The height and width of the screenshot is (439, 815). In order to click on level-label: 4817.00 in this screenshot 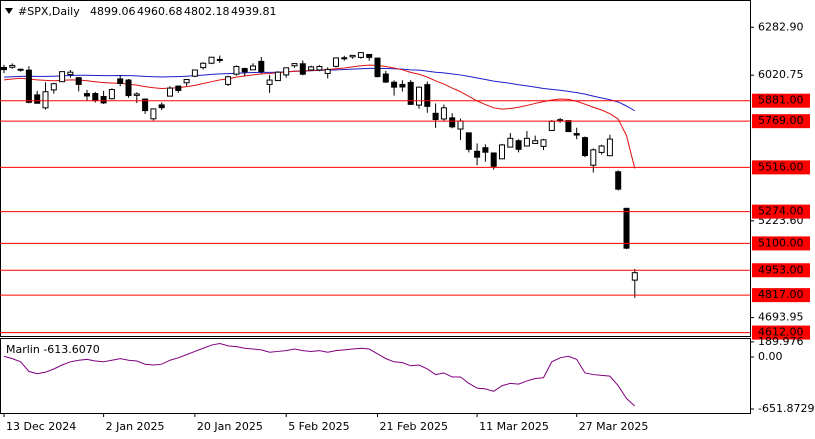, I will do `click(781, 294)`.